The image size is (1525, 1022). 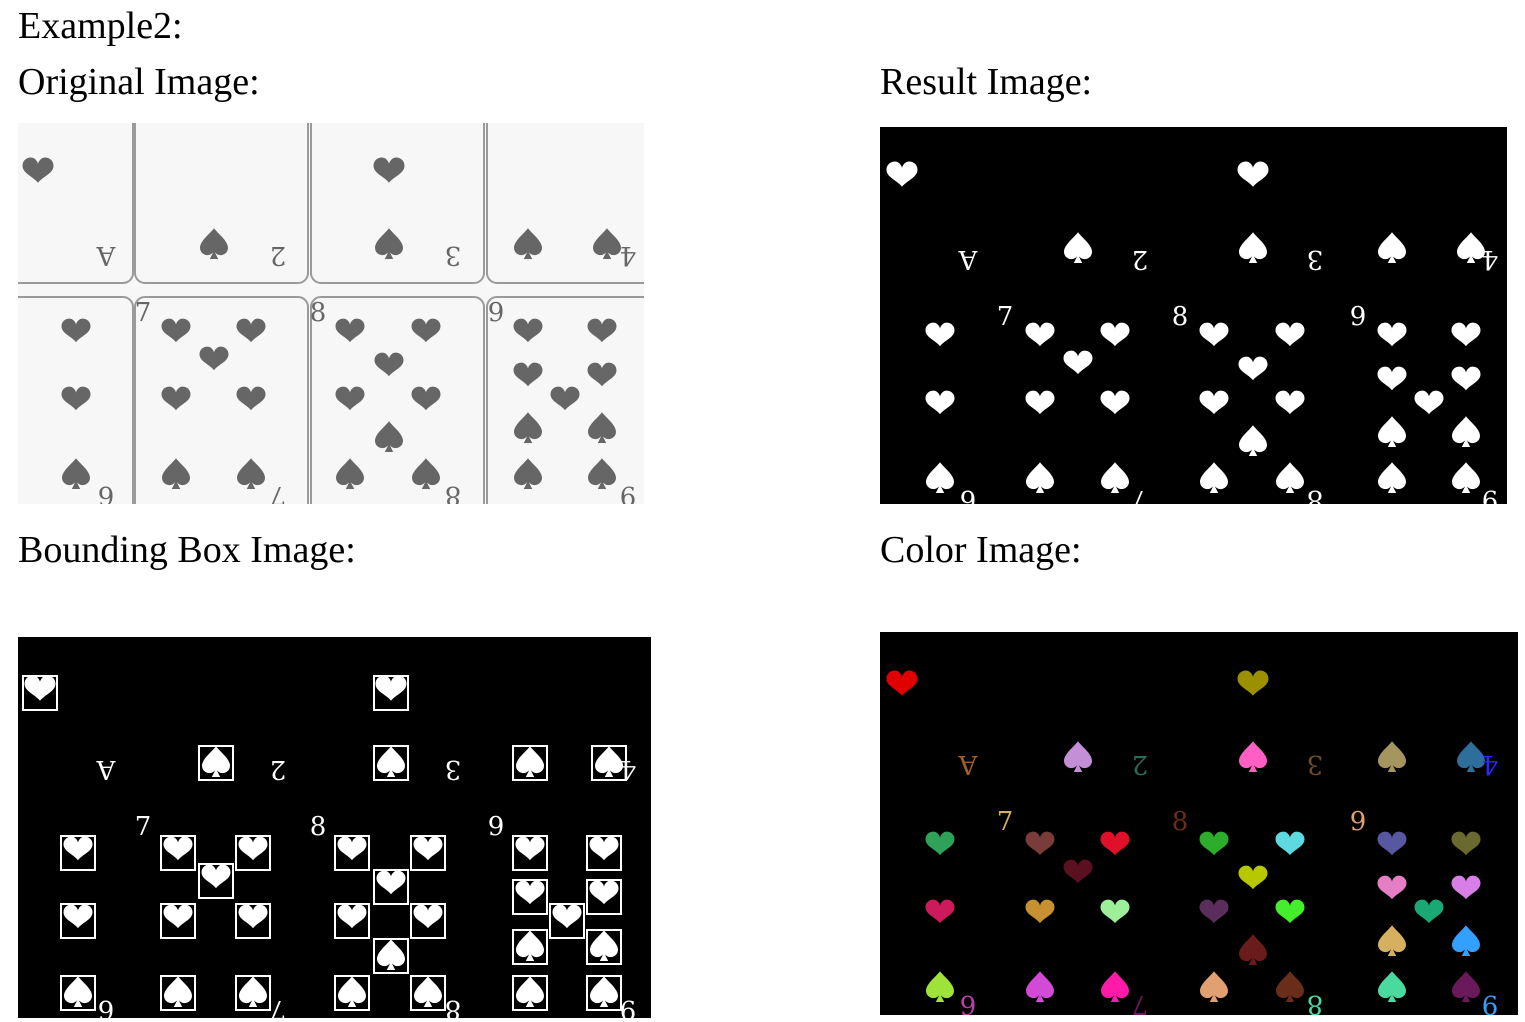 I want to click on original-image-caption: Original Image:, so click(x=139, y=82).